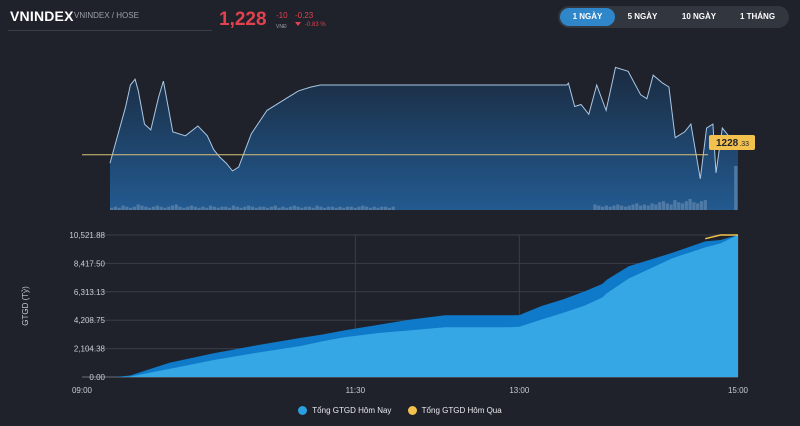 Image resolution: width=800 pixels, height=426 pixels. I want to click on change-value: -0.23, so click(304, 15).